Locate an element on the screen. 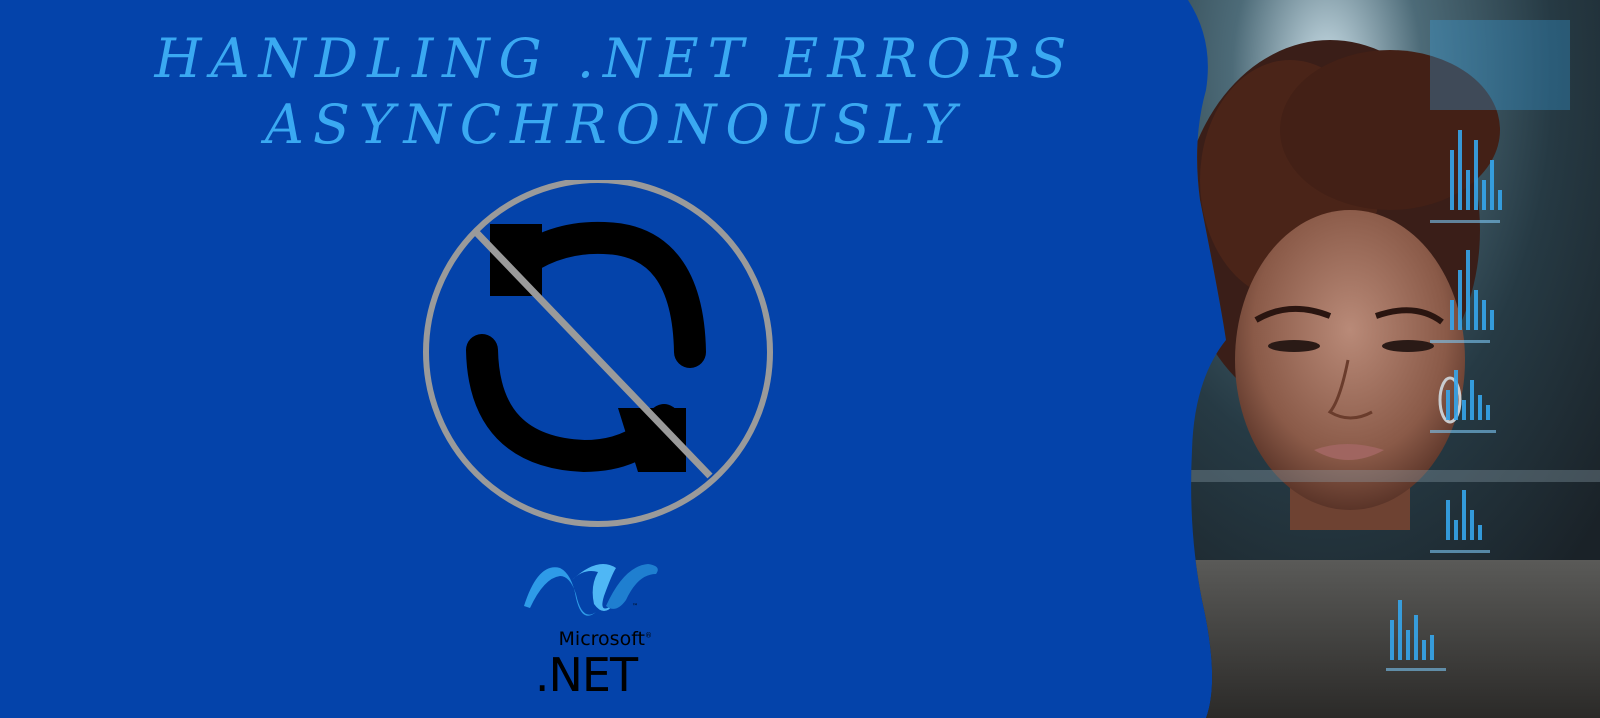  dotnet-logo: ™ Microsoft® .NET is located at coordinates (595, 635).